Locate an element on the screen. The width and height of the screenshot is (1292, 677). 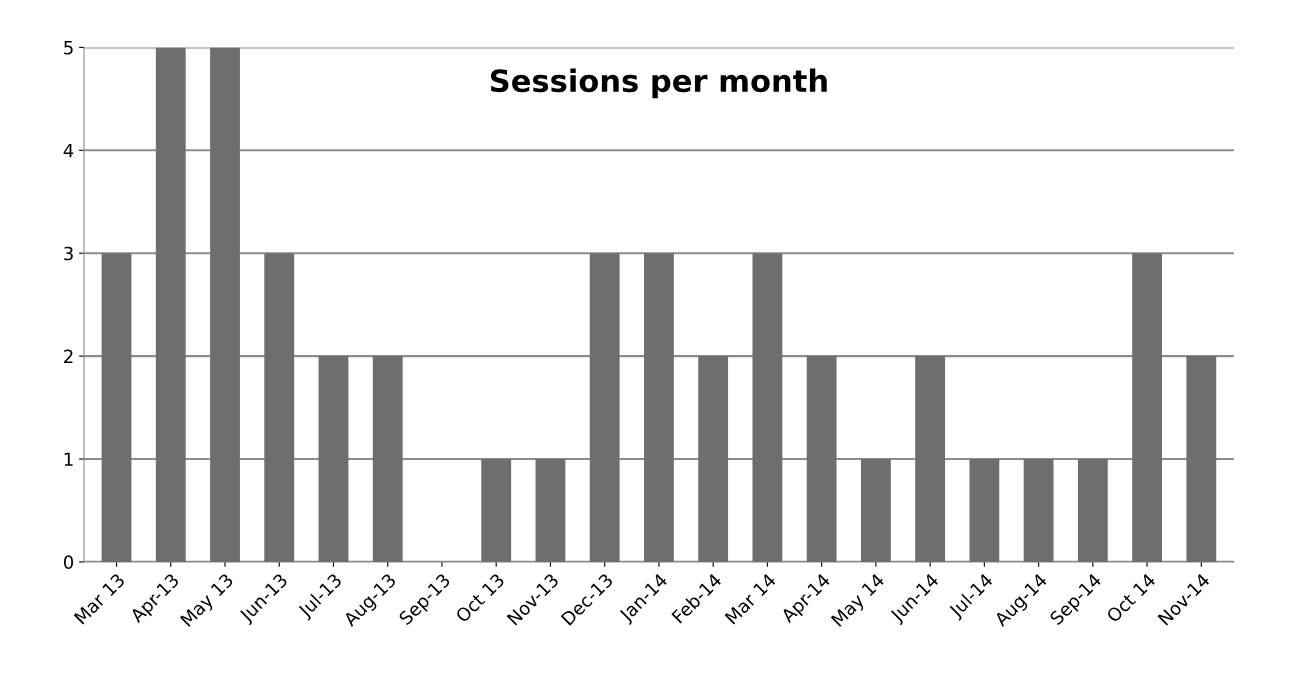
y-tick-label: 2 is located at coordinates (68, 356).